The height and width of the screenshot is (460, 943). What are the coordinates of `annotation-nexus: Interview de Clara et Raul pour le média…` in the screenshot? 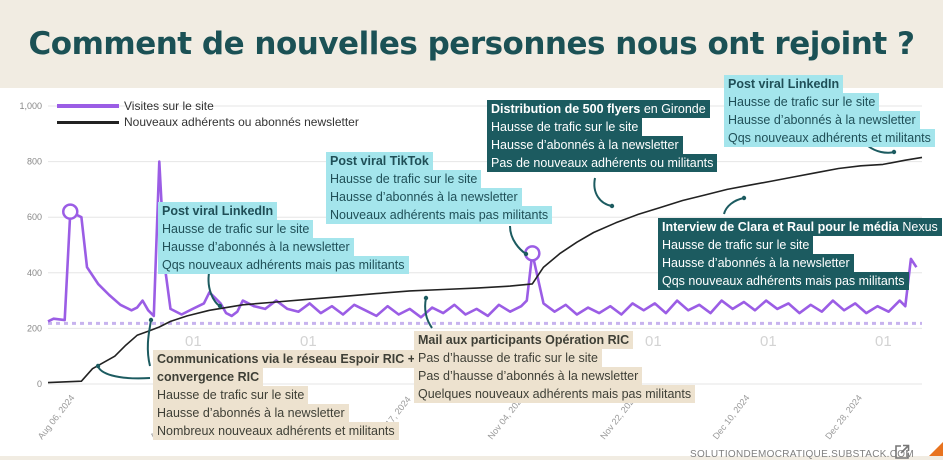 It's located at (800, 254).